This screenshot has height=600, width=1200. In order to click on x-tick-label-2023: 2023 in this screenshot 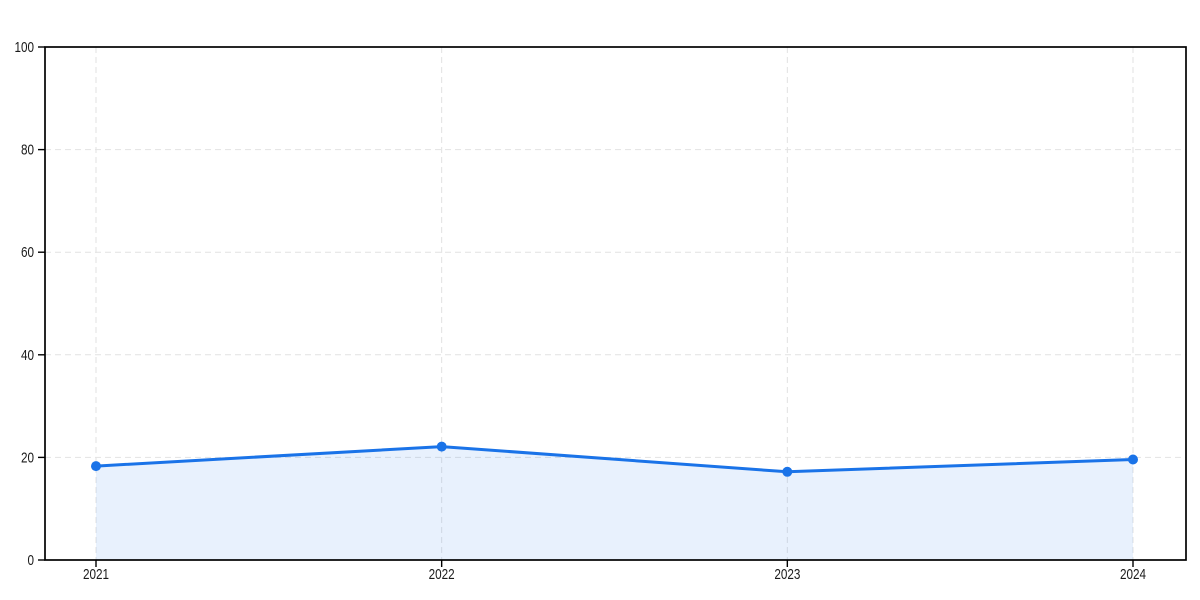, I will do `click(787, 574)`.